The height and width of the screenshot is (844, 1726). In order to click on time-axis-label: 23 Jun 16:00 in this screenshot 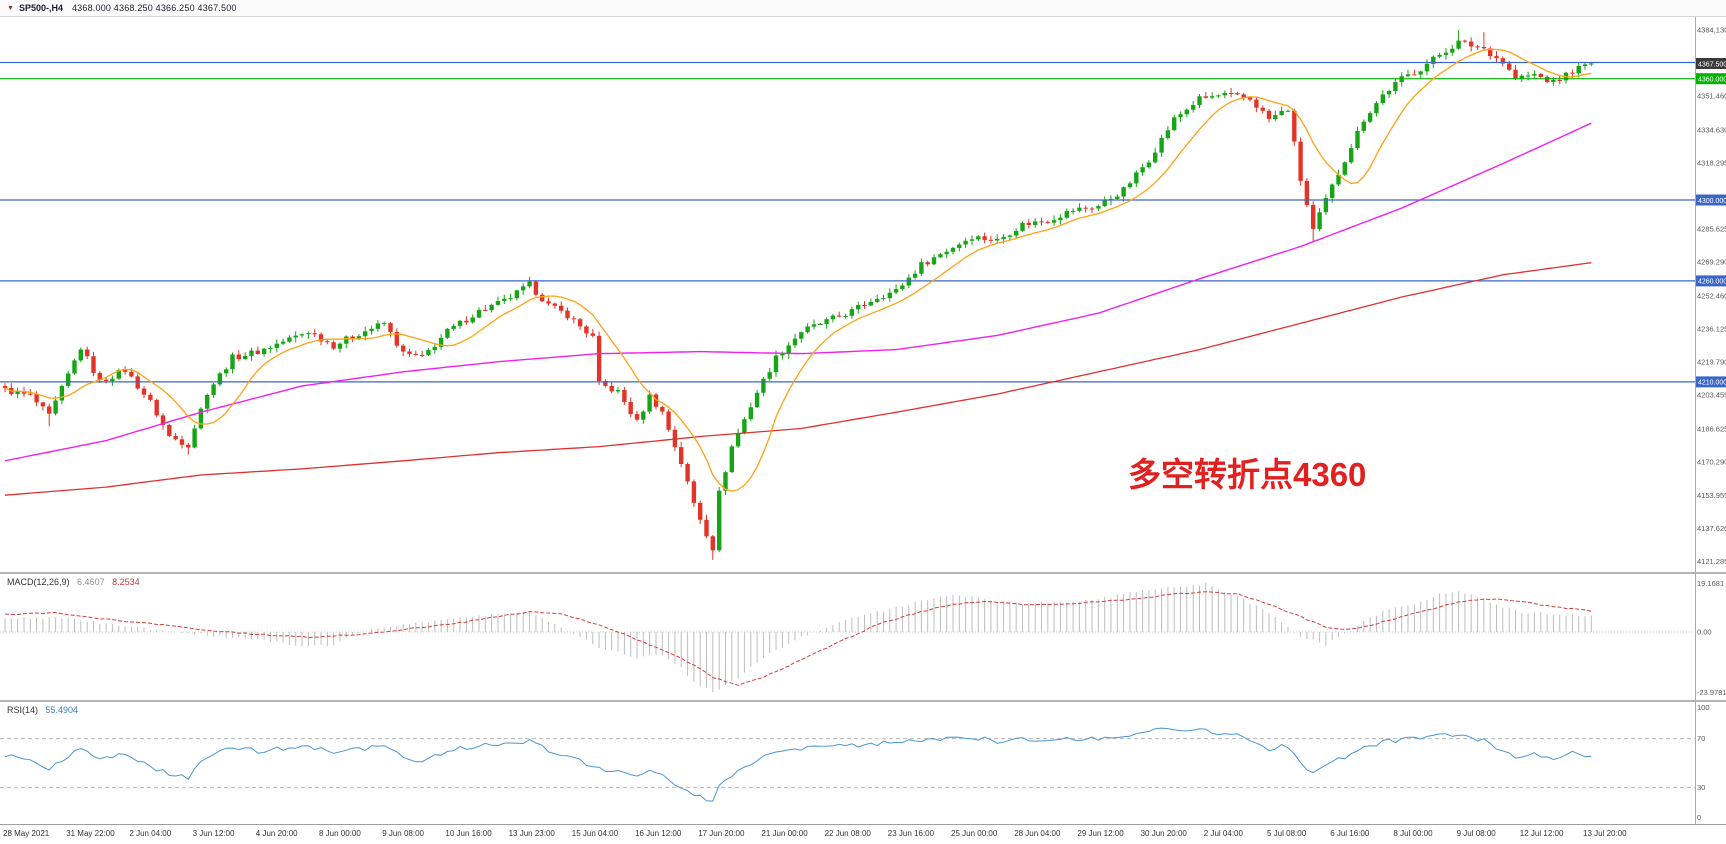, I will do `click(911, 833)`.